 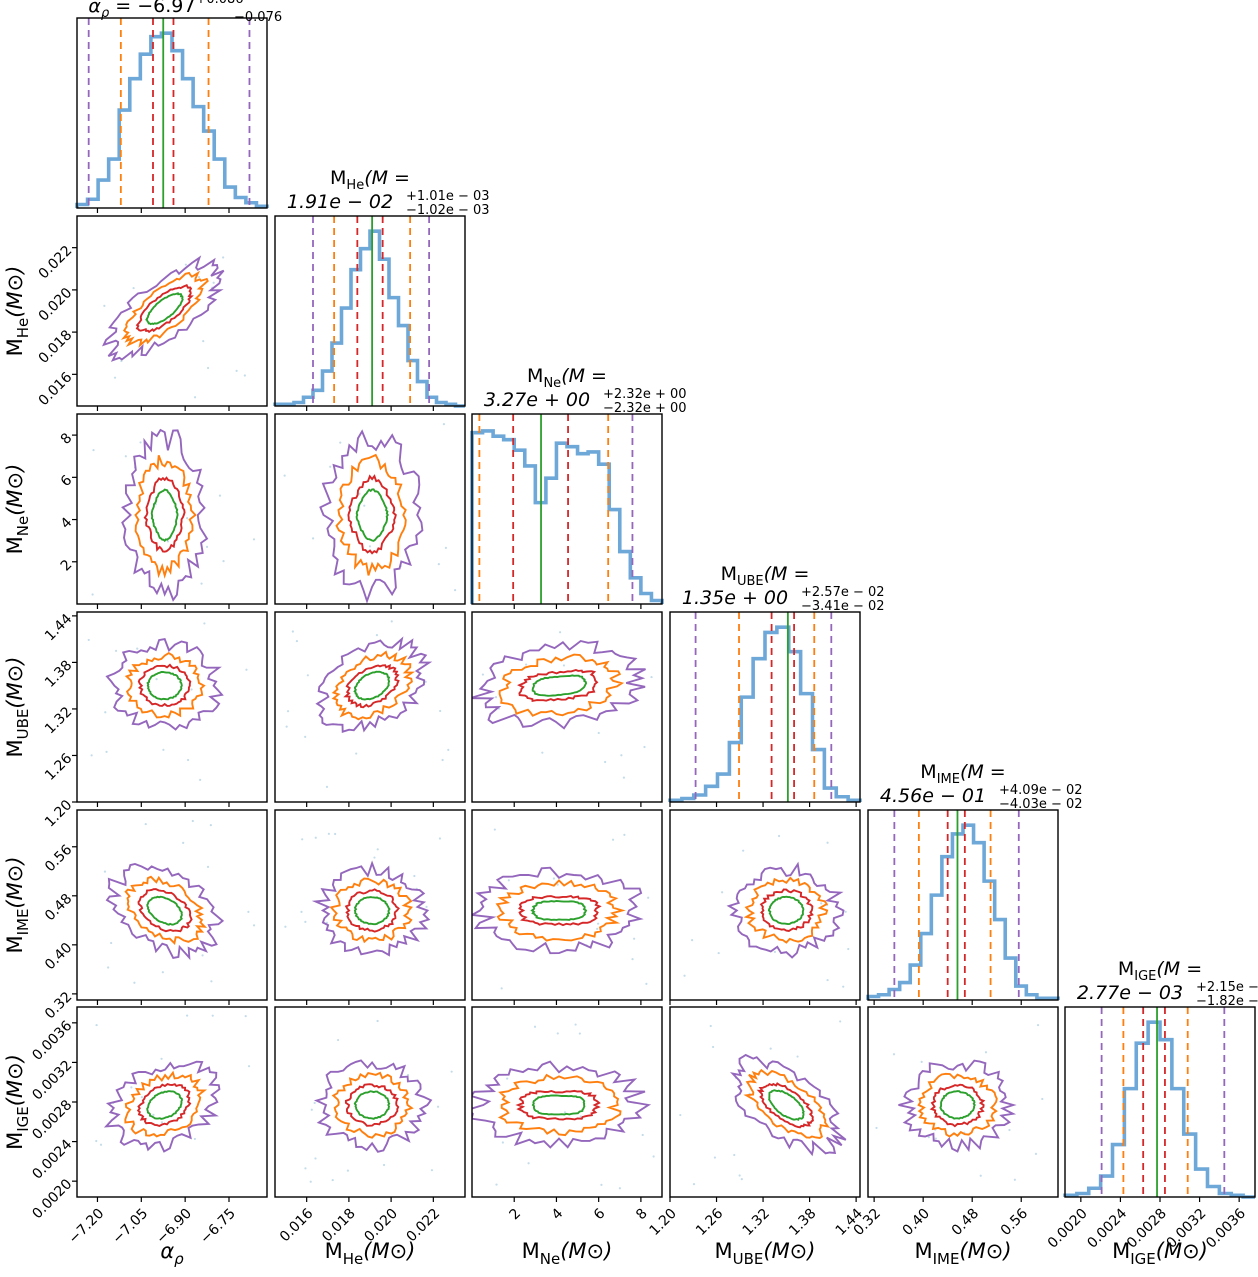 I want to click on title-value-M_IME-part: 4.56e − 01, so click(x=933, y=796).